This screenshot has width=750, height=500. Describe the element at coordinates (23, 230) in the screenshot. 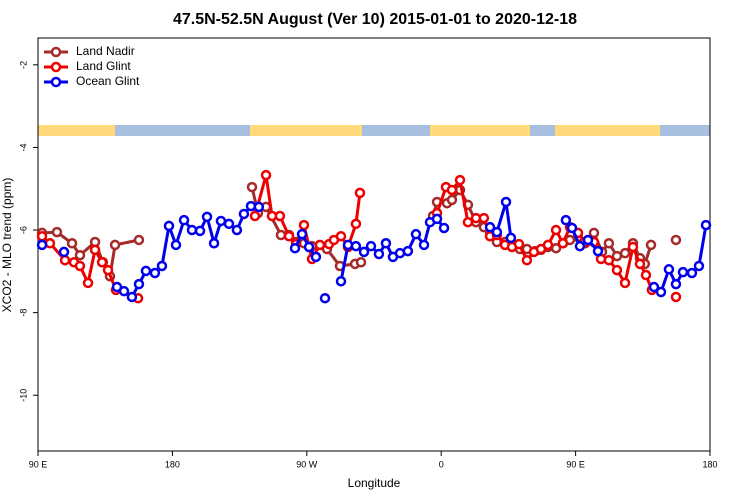

I see `y-tick-label: -6` at that location.